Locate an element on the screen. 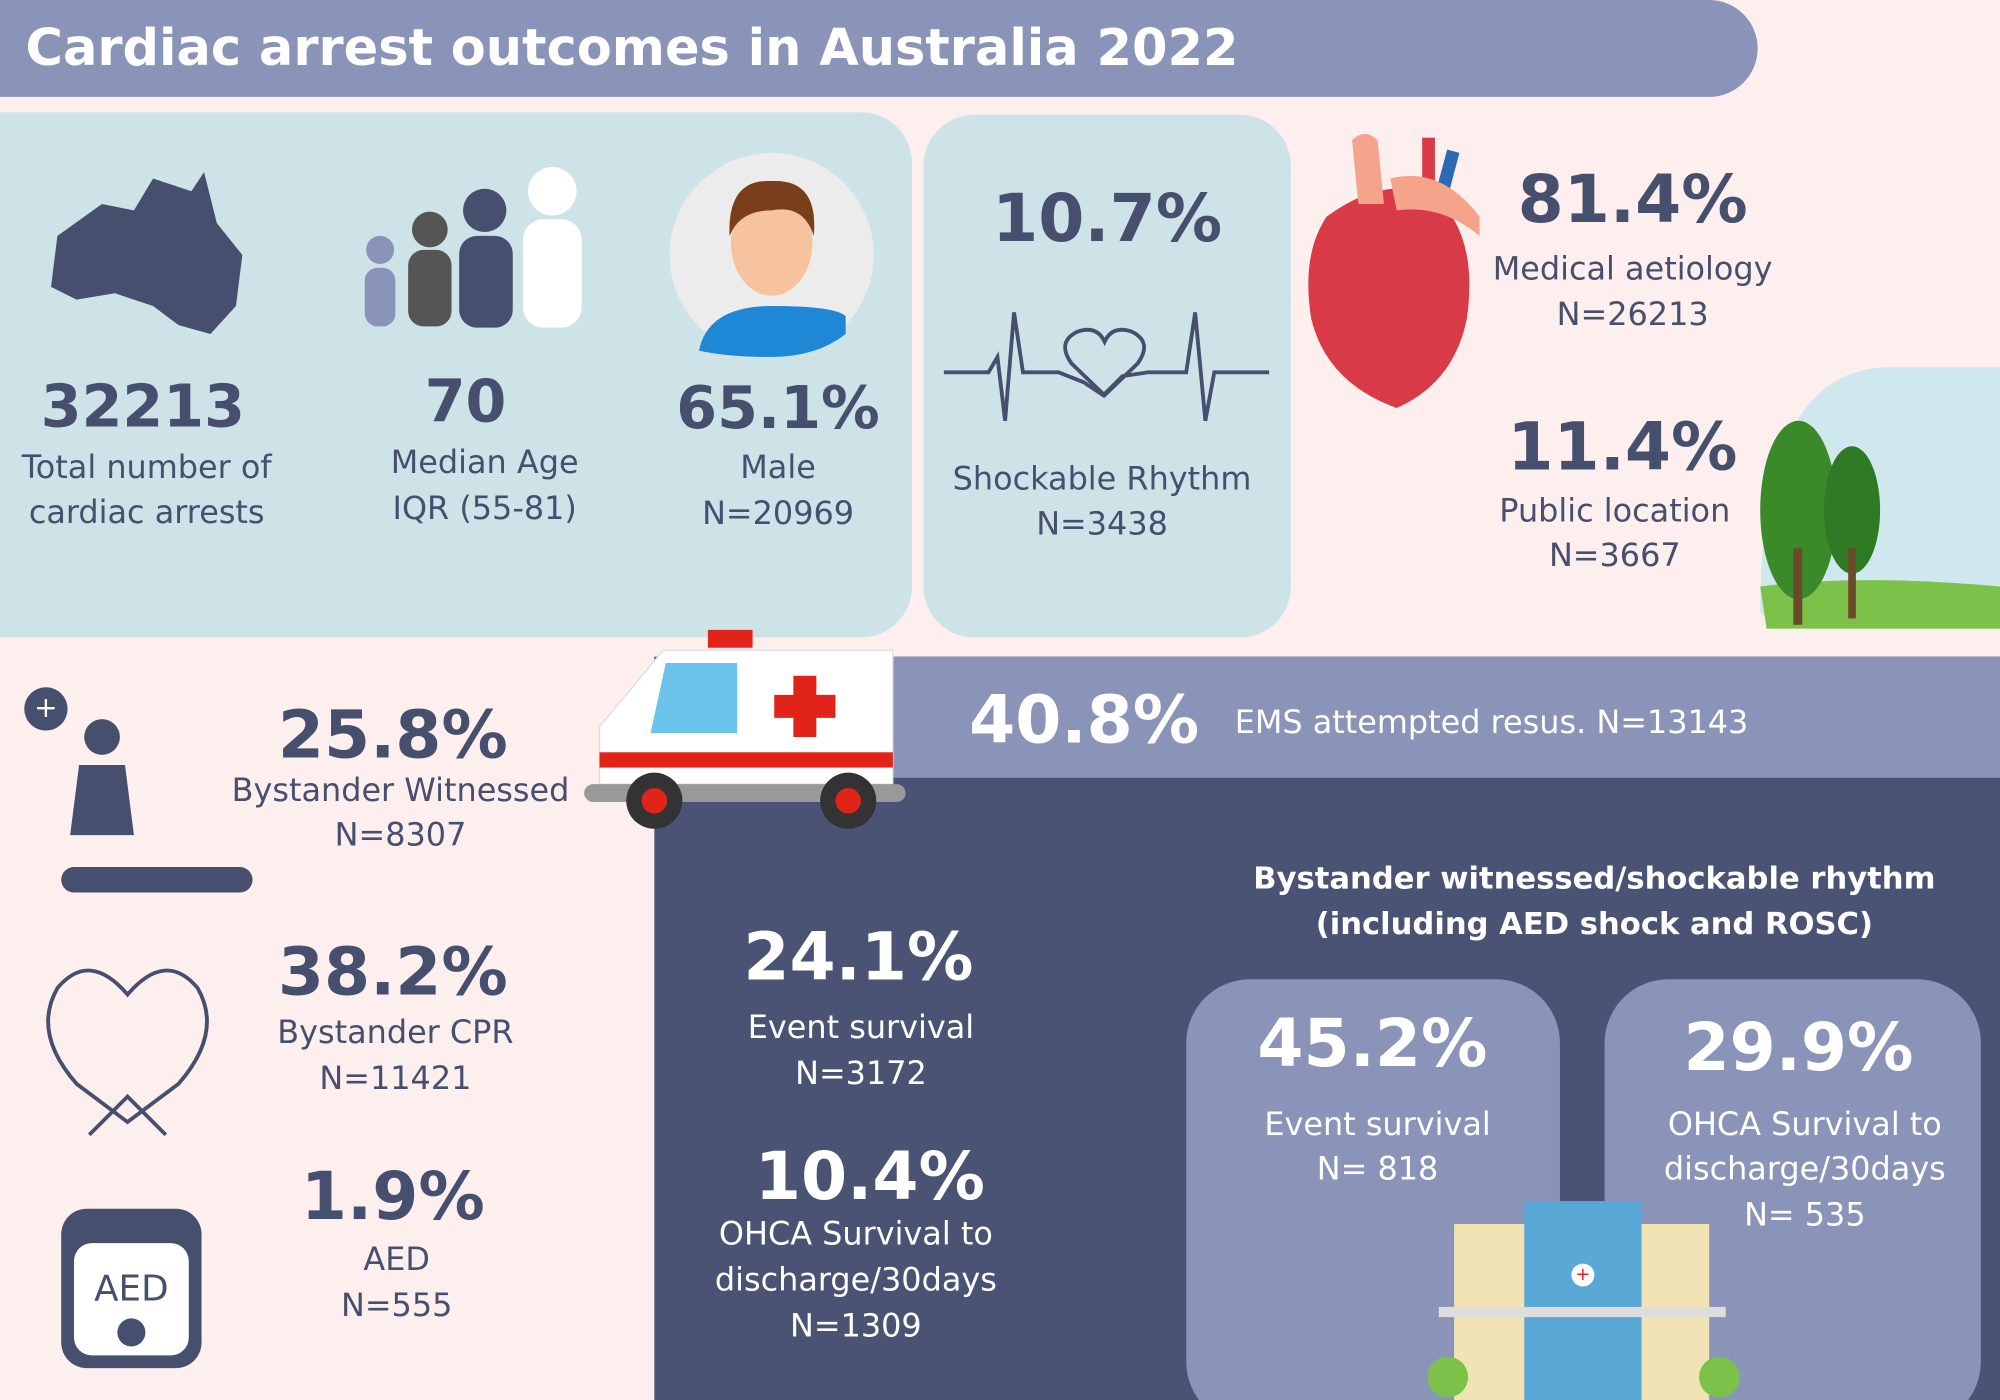  stat-value: 1.9% is located at coordinates (393, 1196).